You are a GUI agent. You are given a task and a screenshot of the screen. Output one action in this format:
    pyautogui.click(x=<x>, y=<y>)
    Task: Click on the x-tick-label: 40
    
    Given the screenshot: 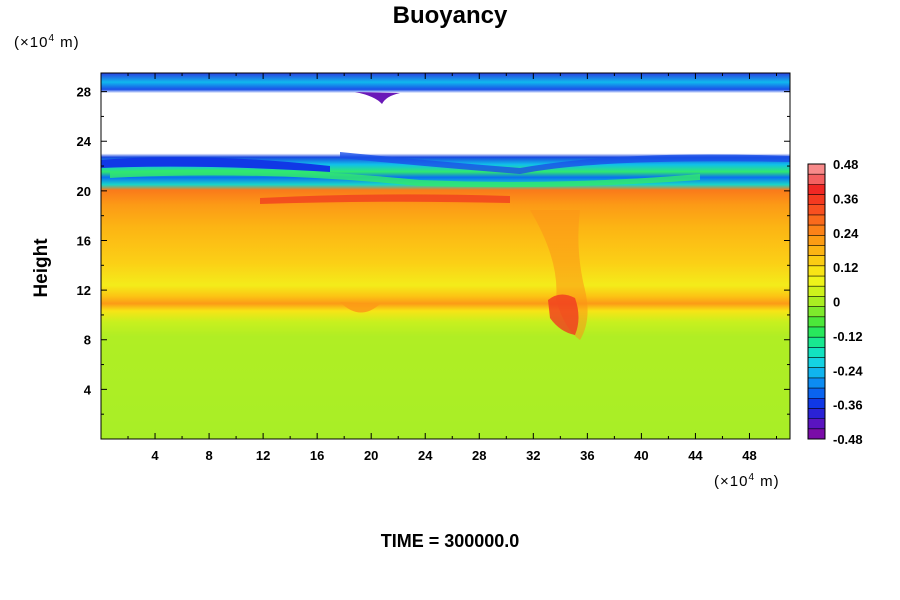 What is the action you would take?
    pyautogui.click(x=641, y=455)
    